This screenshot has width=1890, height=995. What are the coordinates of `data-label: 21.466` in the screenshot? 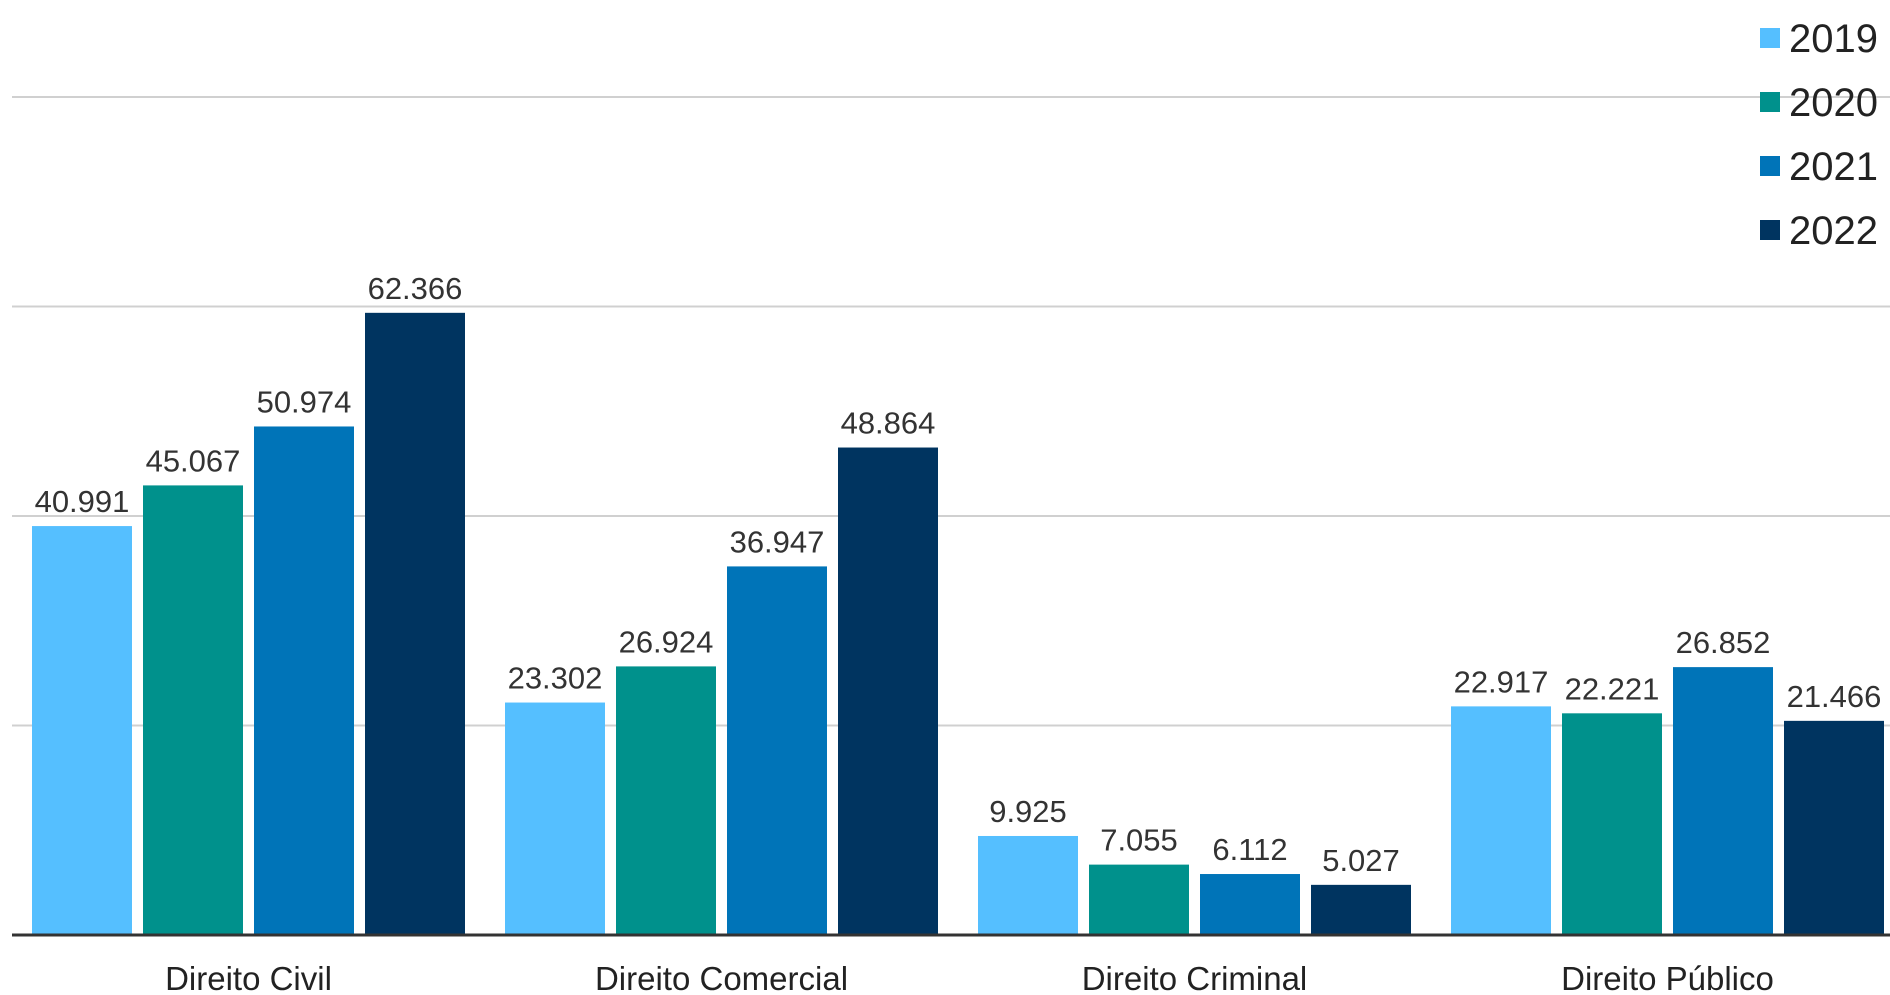 It's located at (1834, 696).